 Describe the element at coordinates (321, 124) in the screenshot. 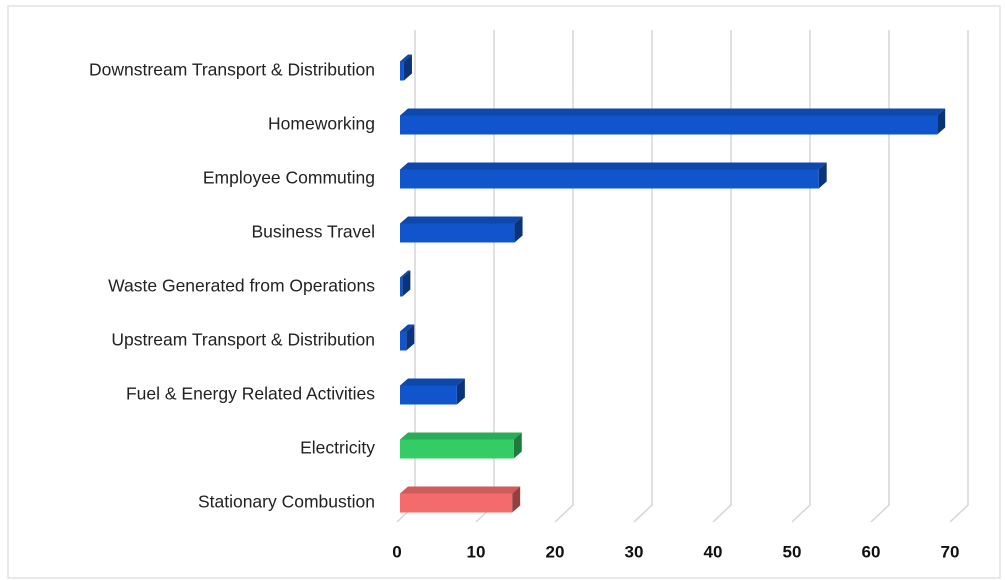

I see `category-label: Homeworking` at that location.